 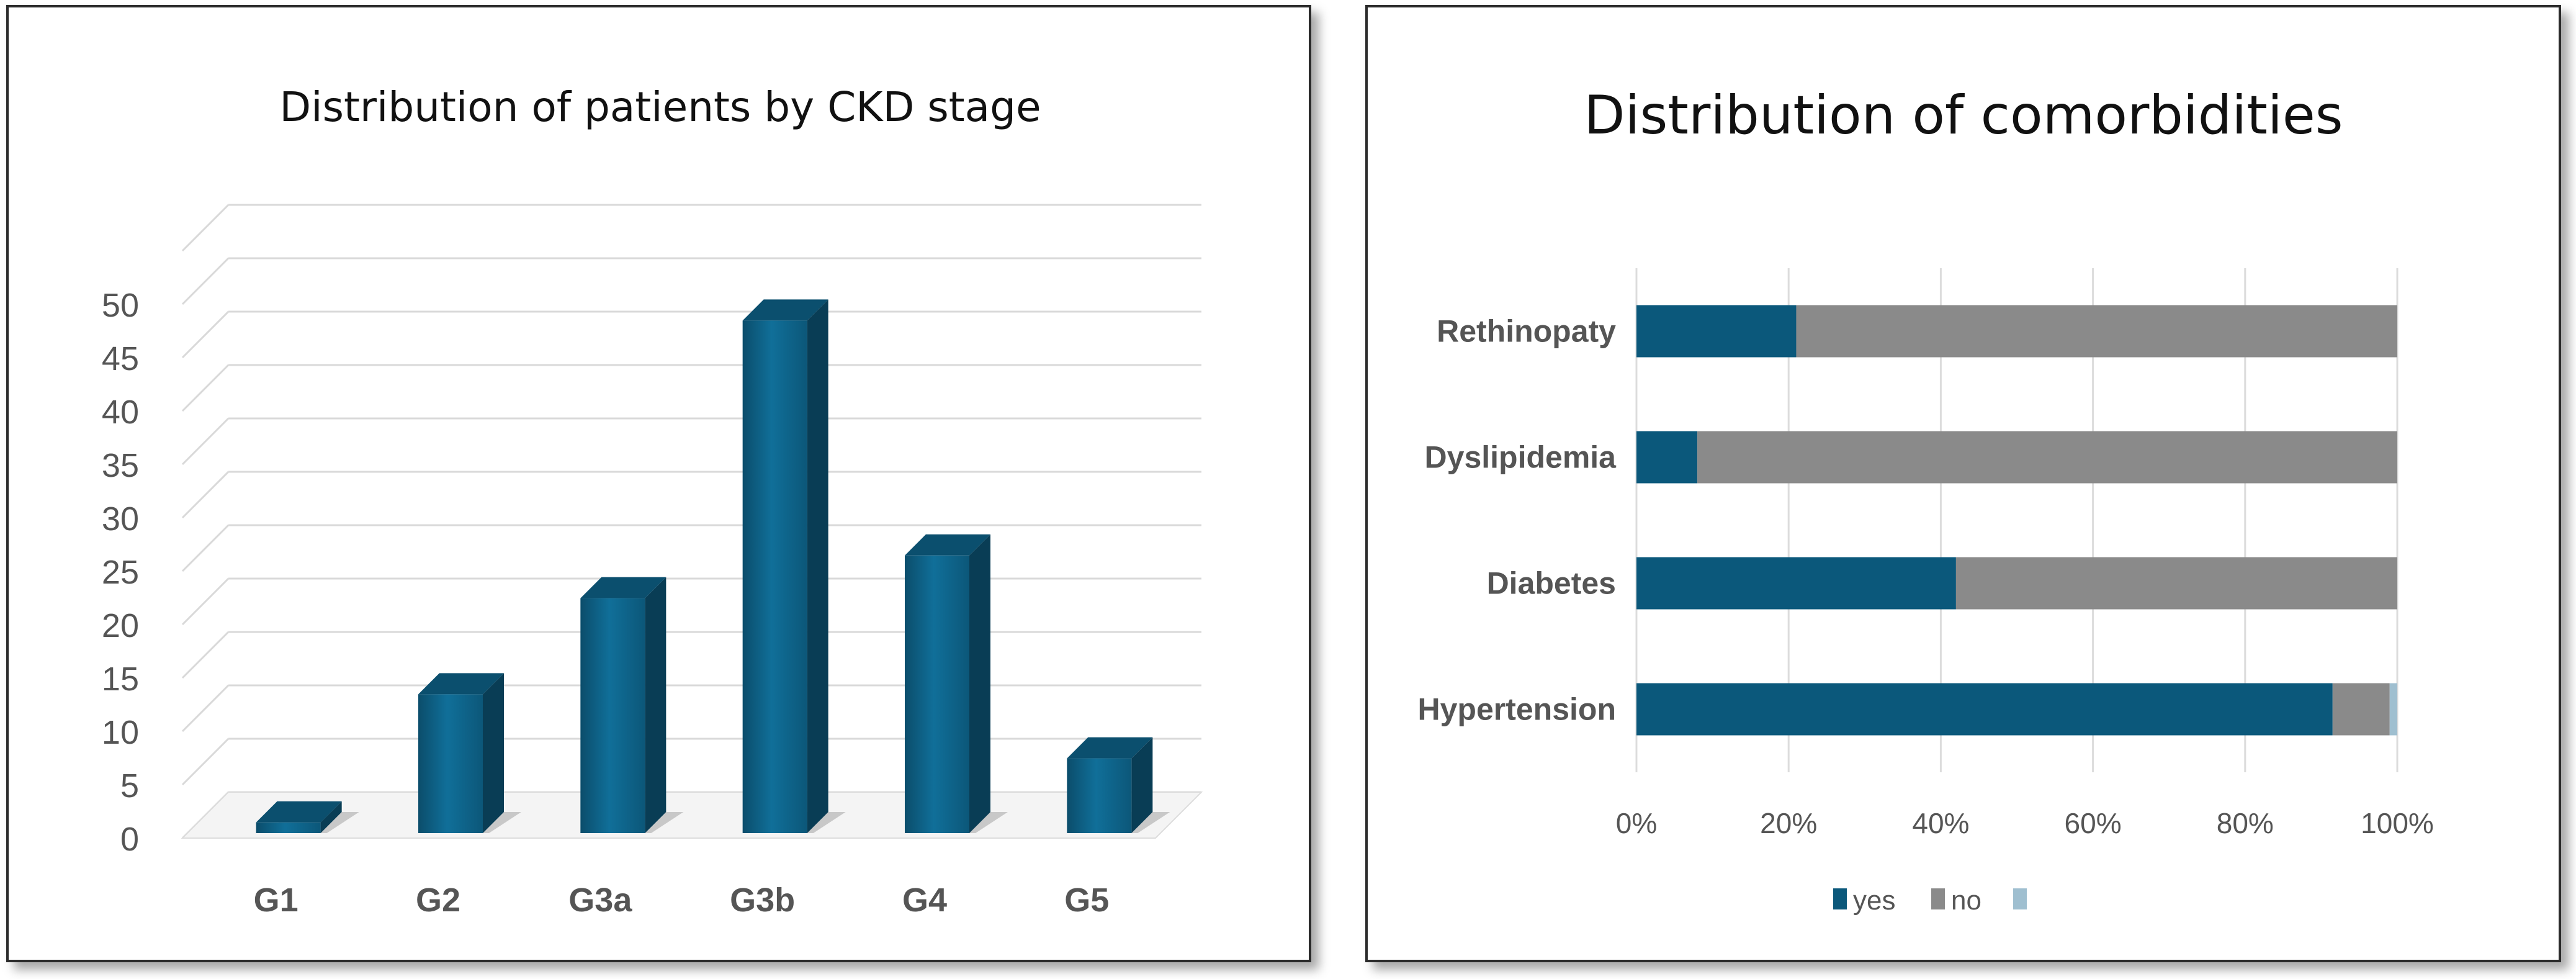 I want to click on x-tick-label: 0%, so click(x=1636, y=823).